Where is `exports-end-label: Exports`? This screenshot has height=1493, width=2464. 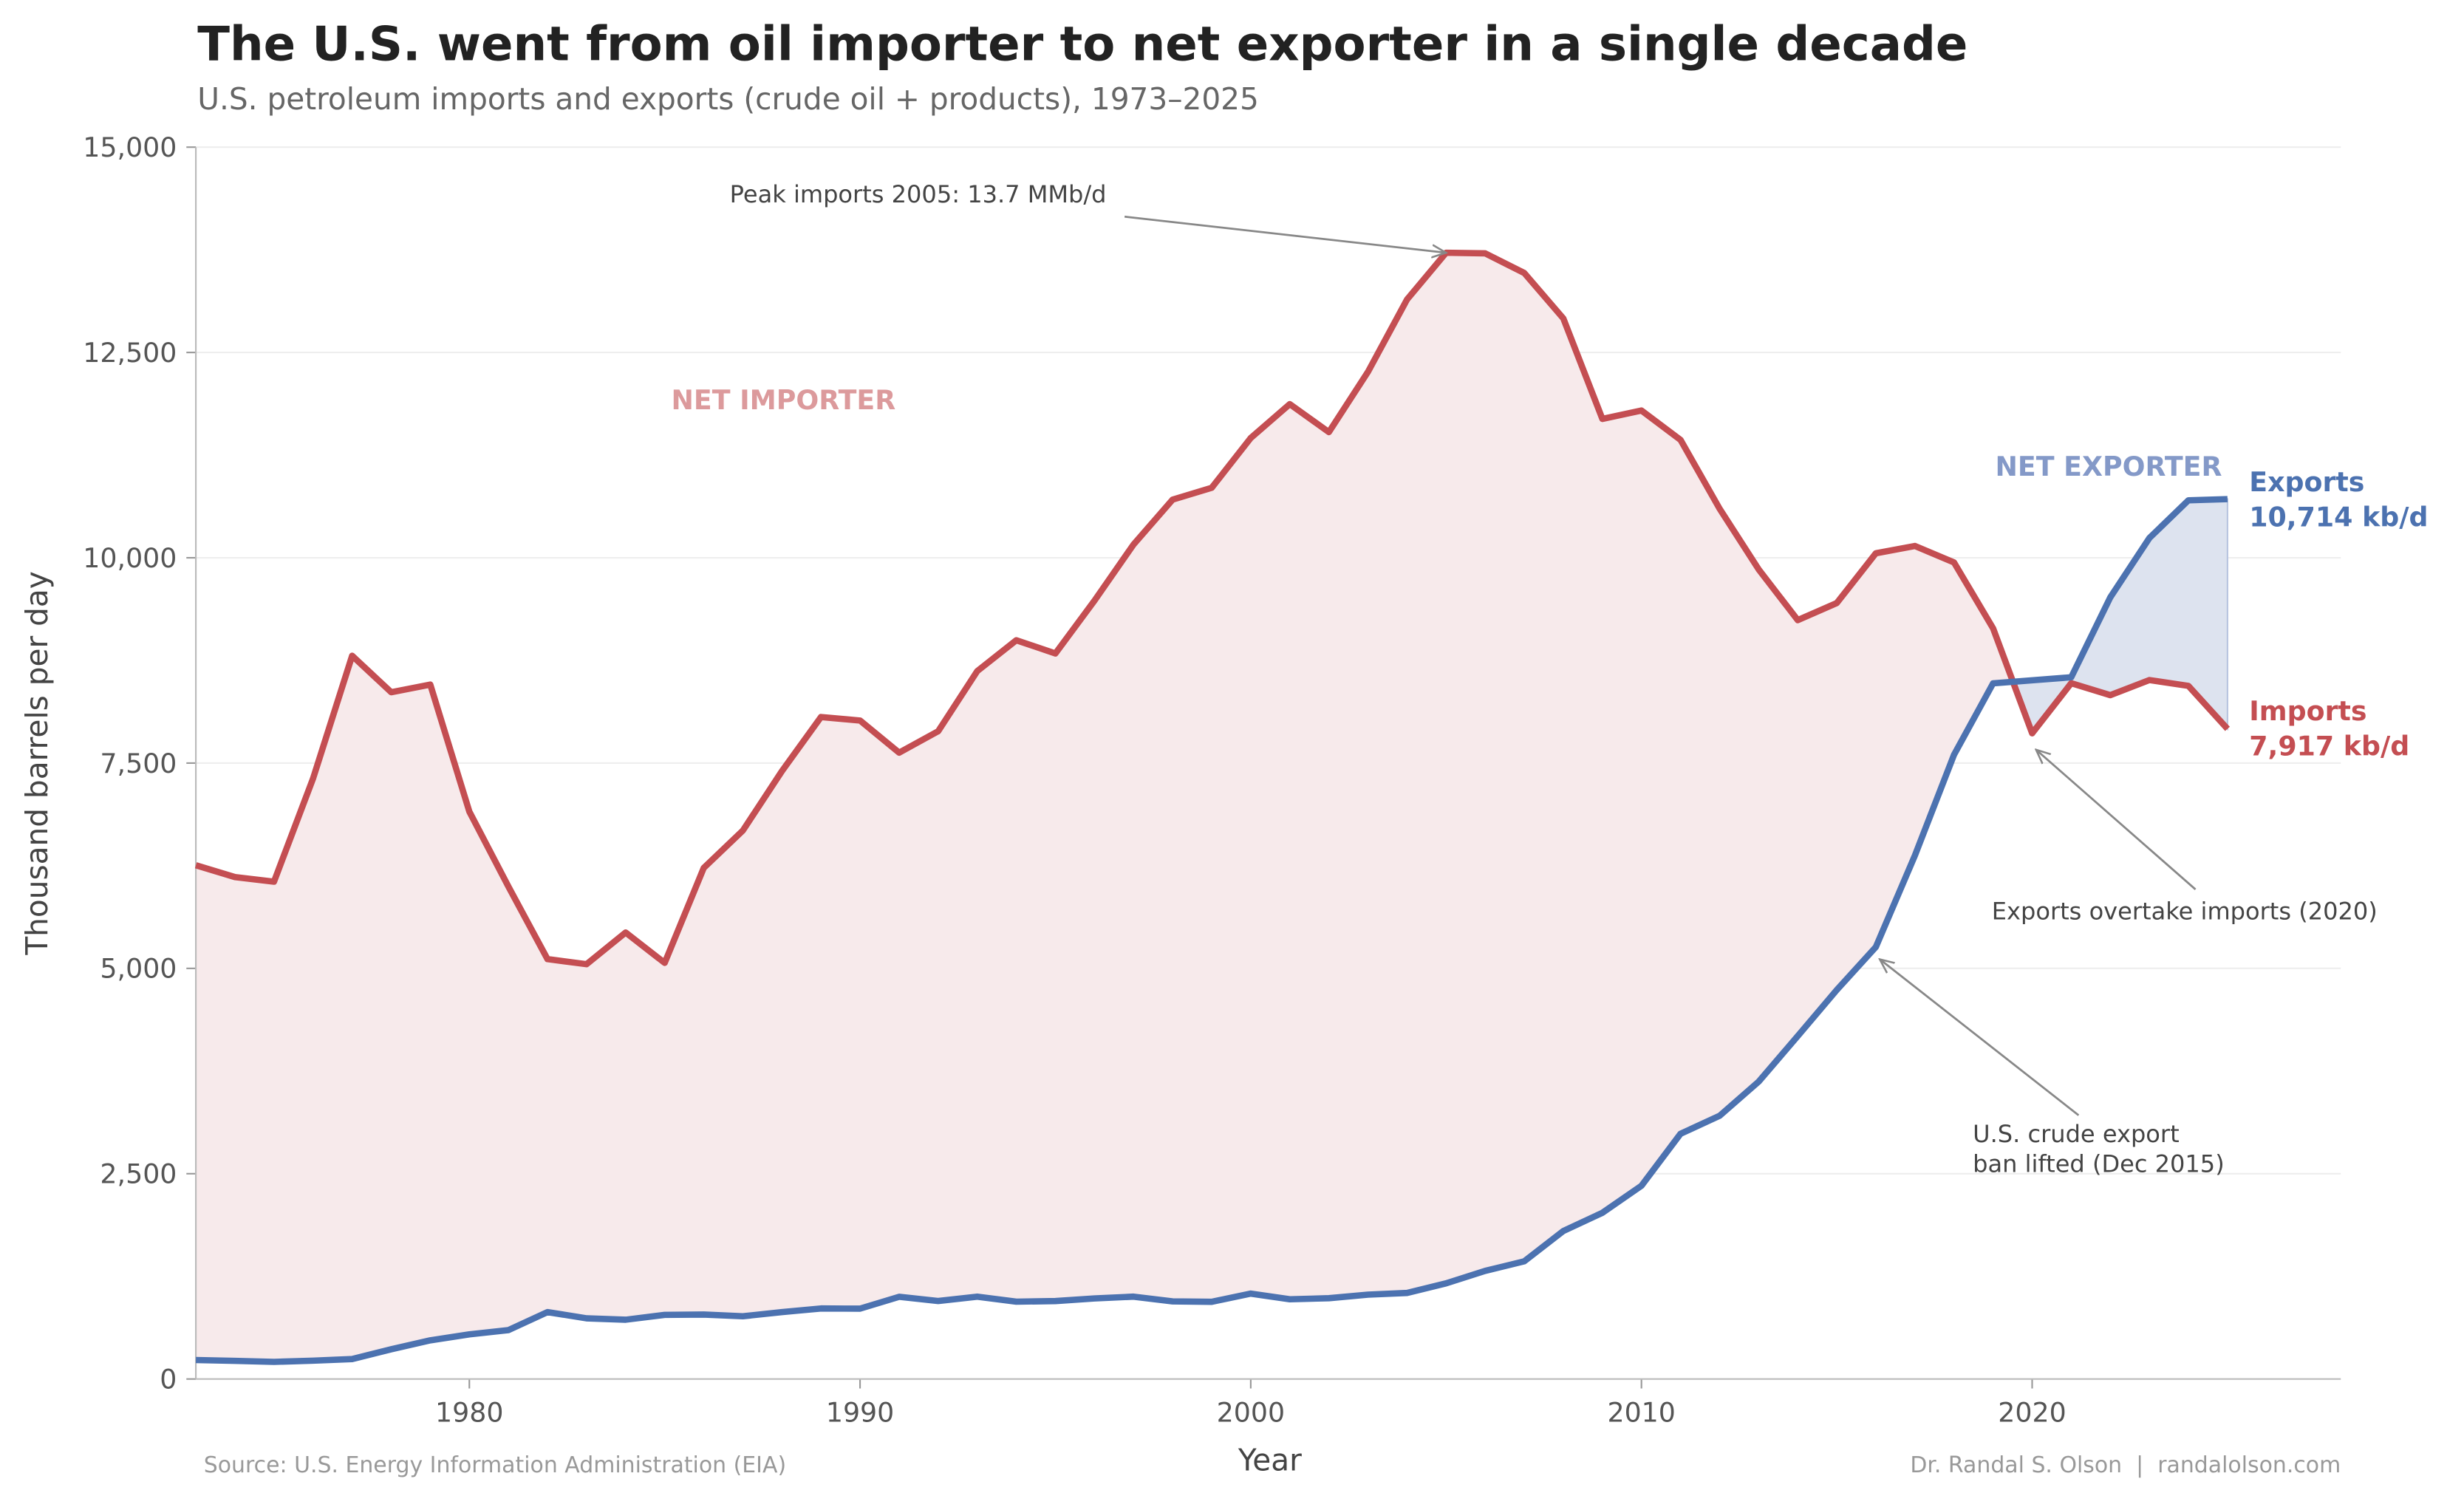
exports-end-label: Exports is located at coordinates (2307, 482).